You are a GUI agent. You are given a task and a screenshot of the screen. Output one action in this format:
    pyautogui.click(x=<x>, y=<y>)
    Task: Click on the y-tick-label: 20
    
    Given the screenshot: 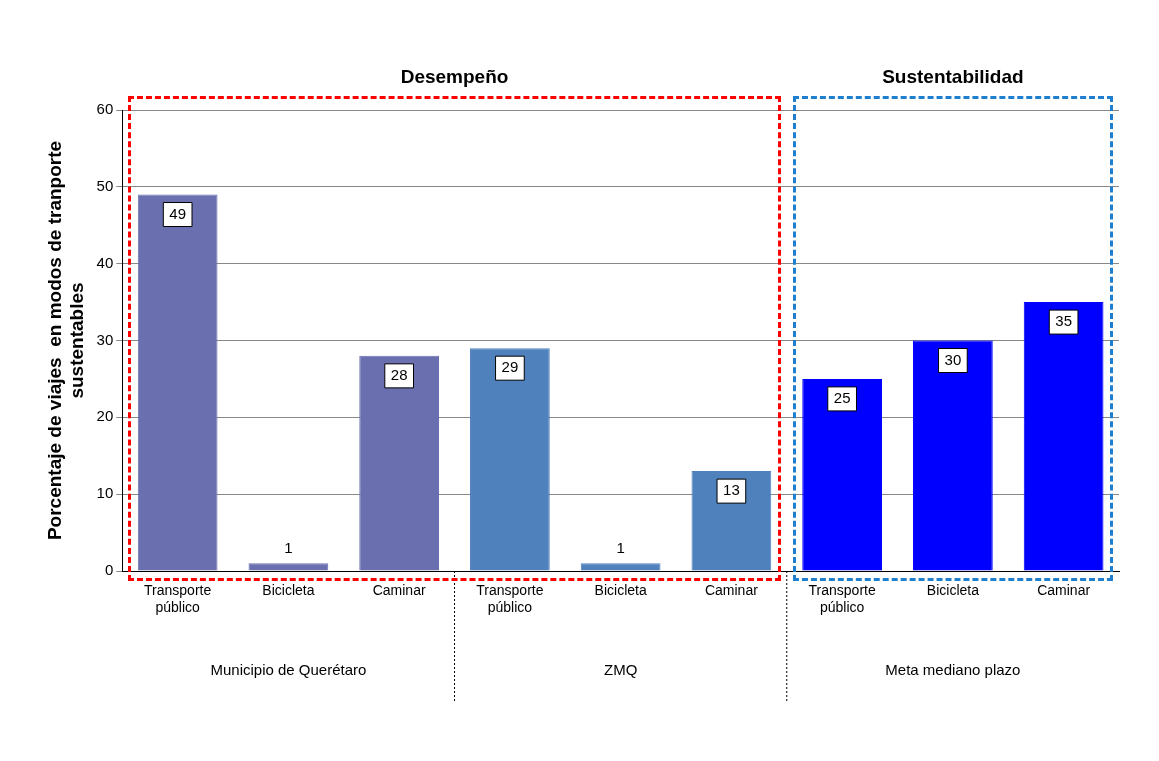 What is the action you would take?
    pyautogui.click(x=105, y=416)
    